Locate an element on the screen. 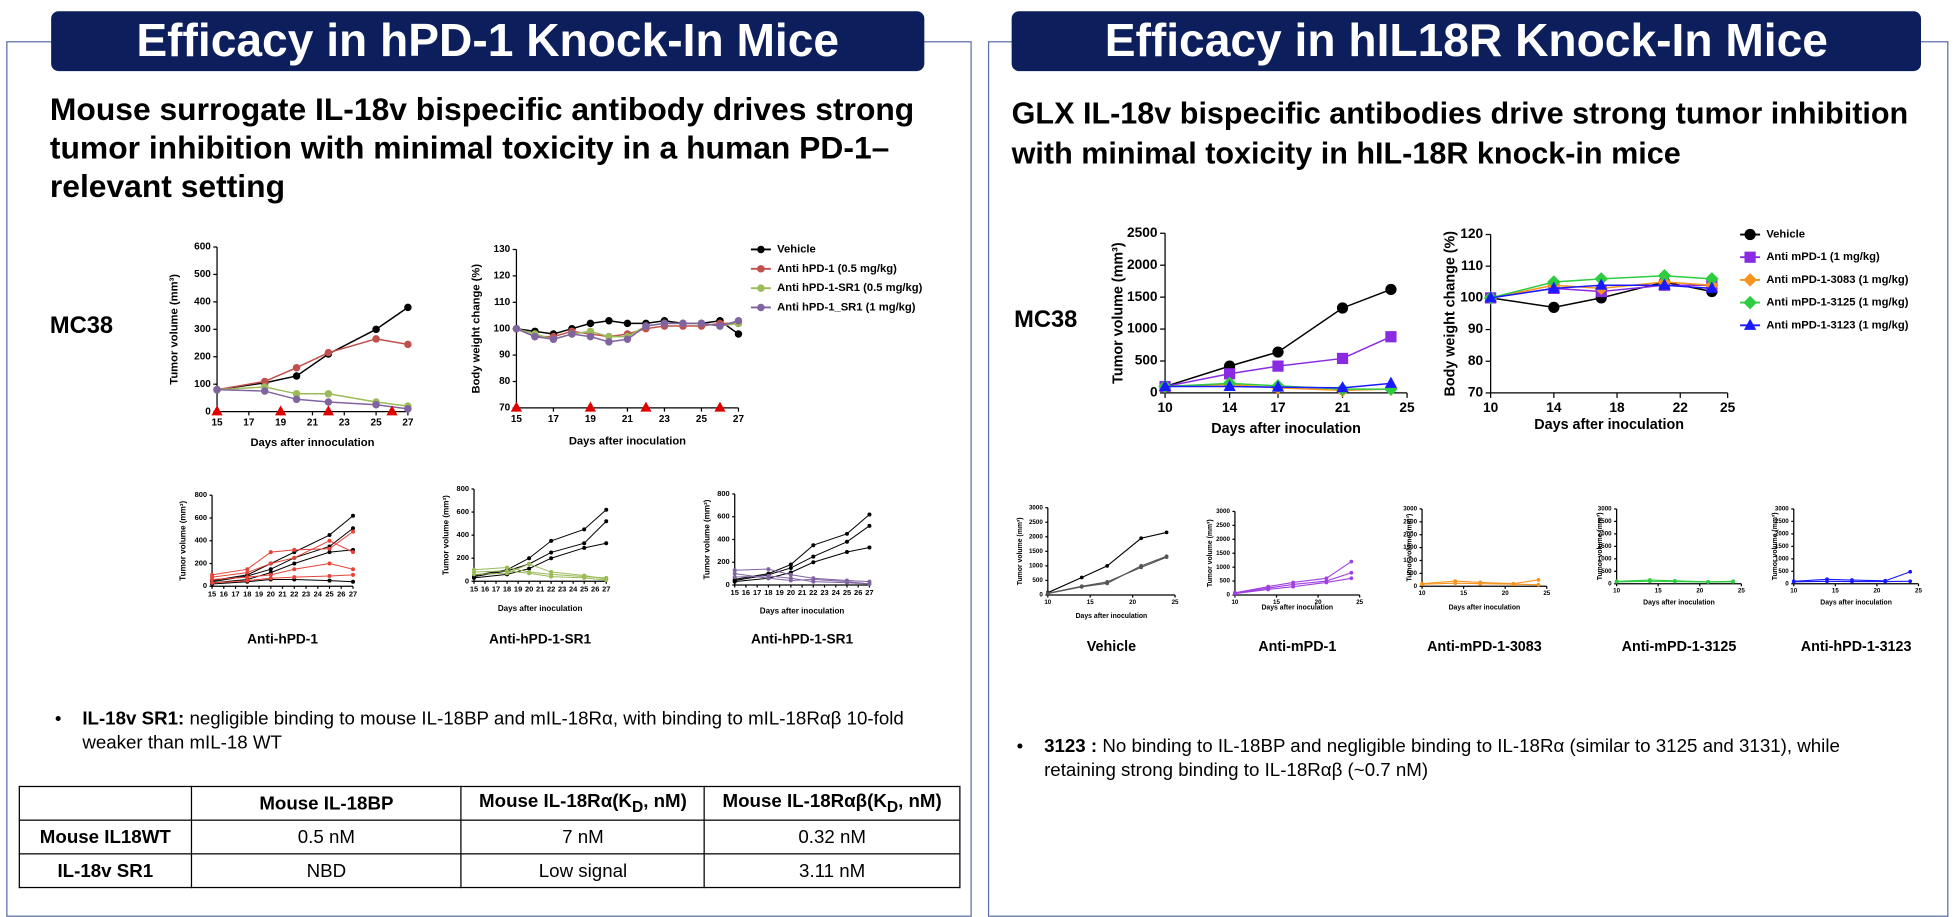 Image resolution: width=1956 pixels, height=917 pixels. legend-label: Anti hPD-1_SR1 (1 mg/kg) is located at coordinates (846, 307).